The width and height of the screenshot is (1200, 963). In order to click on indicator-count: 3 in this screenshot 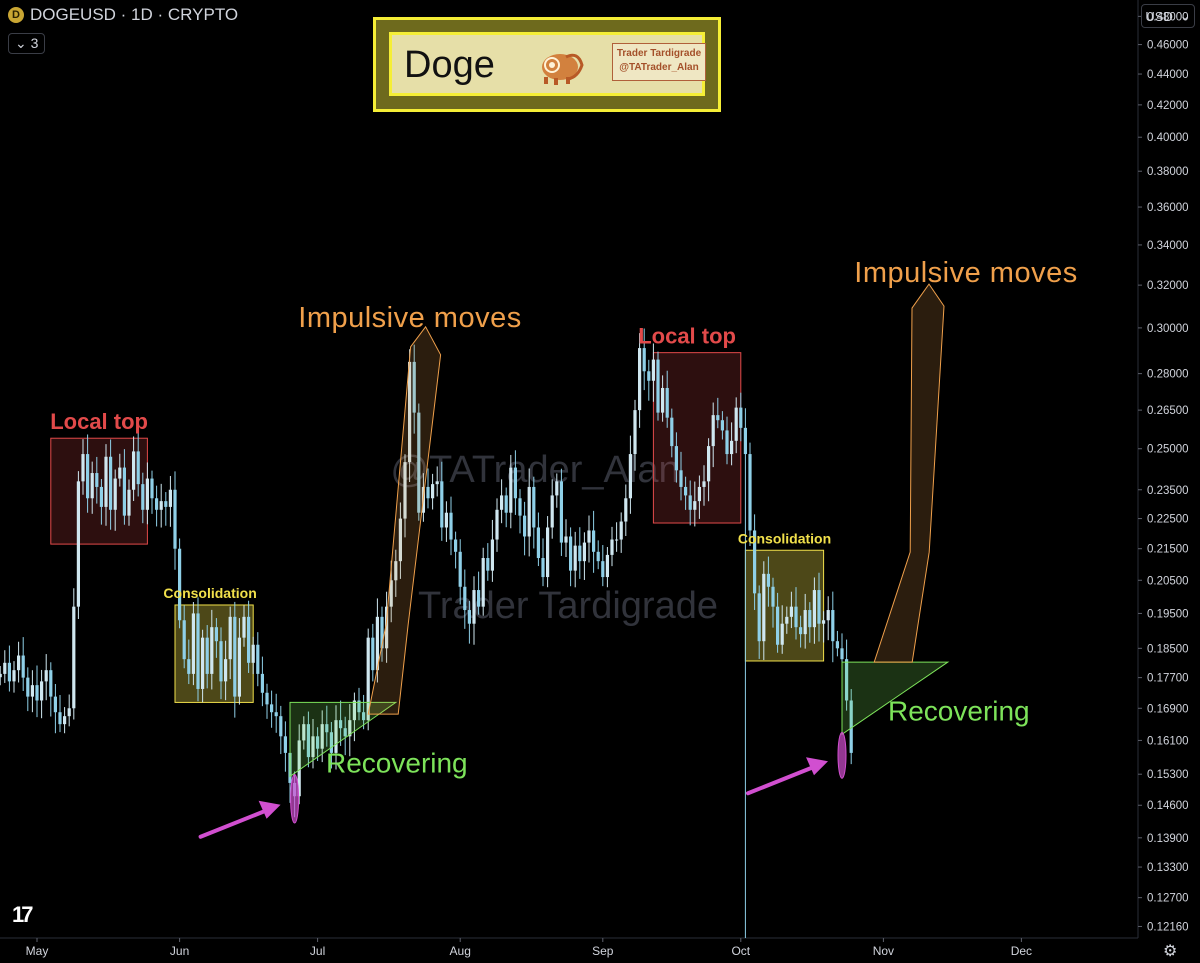, I will do `click(34, 43)`.